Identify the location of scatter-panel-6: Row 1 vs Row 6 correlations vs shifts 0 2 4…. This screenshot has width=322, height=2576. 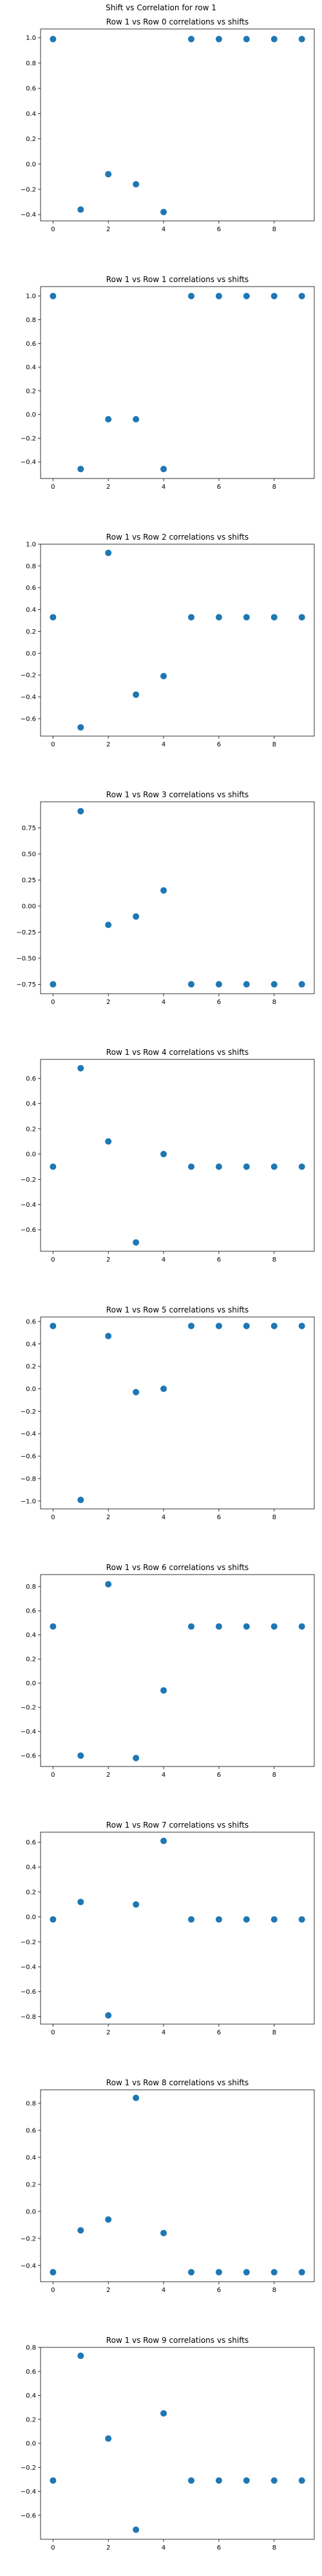
(168, 1671).